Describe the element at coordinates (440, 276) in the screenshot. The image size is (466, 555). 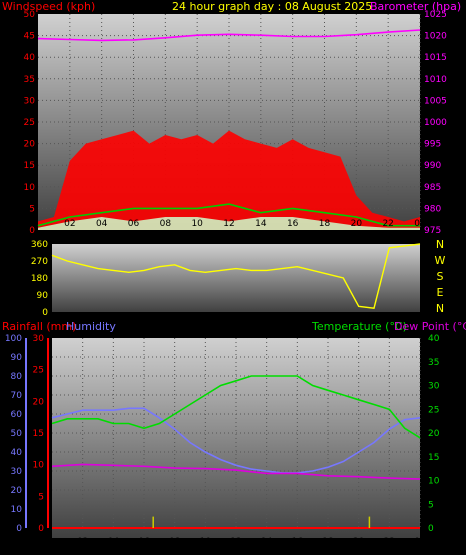
I see `compass-label: S` at that location.